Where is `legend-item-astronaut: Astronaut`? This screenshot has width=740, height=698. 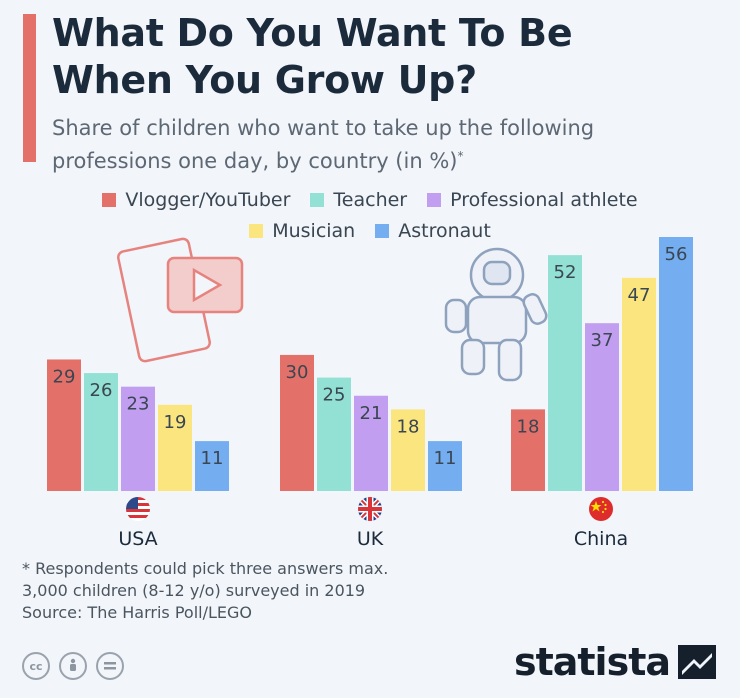
legend-item-astronaut: Astronaut is located at coordinates (433, 231).